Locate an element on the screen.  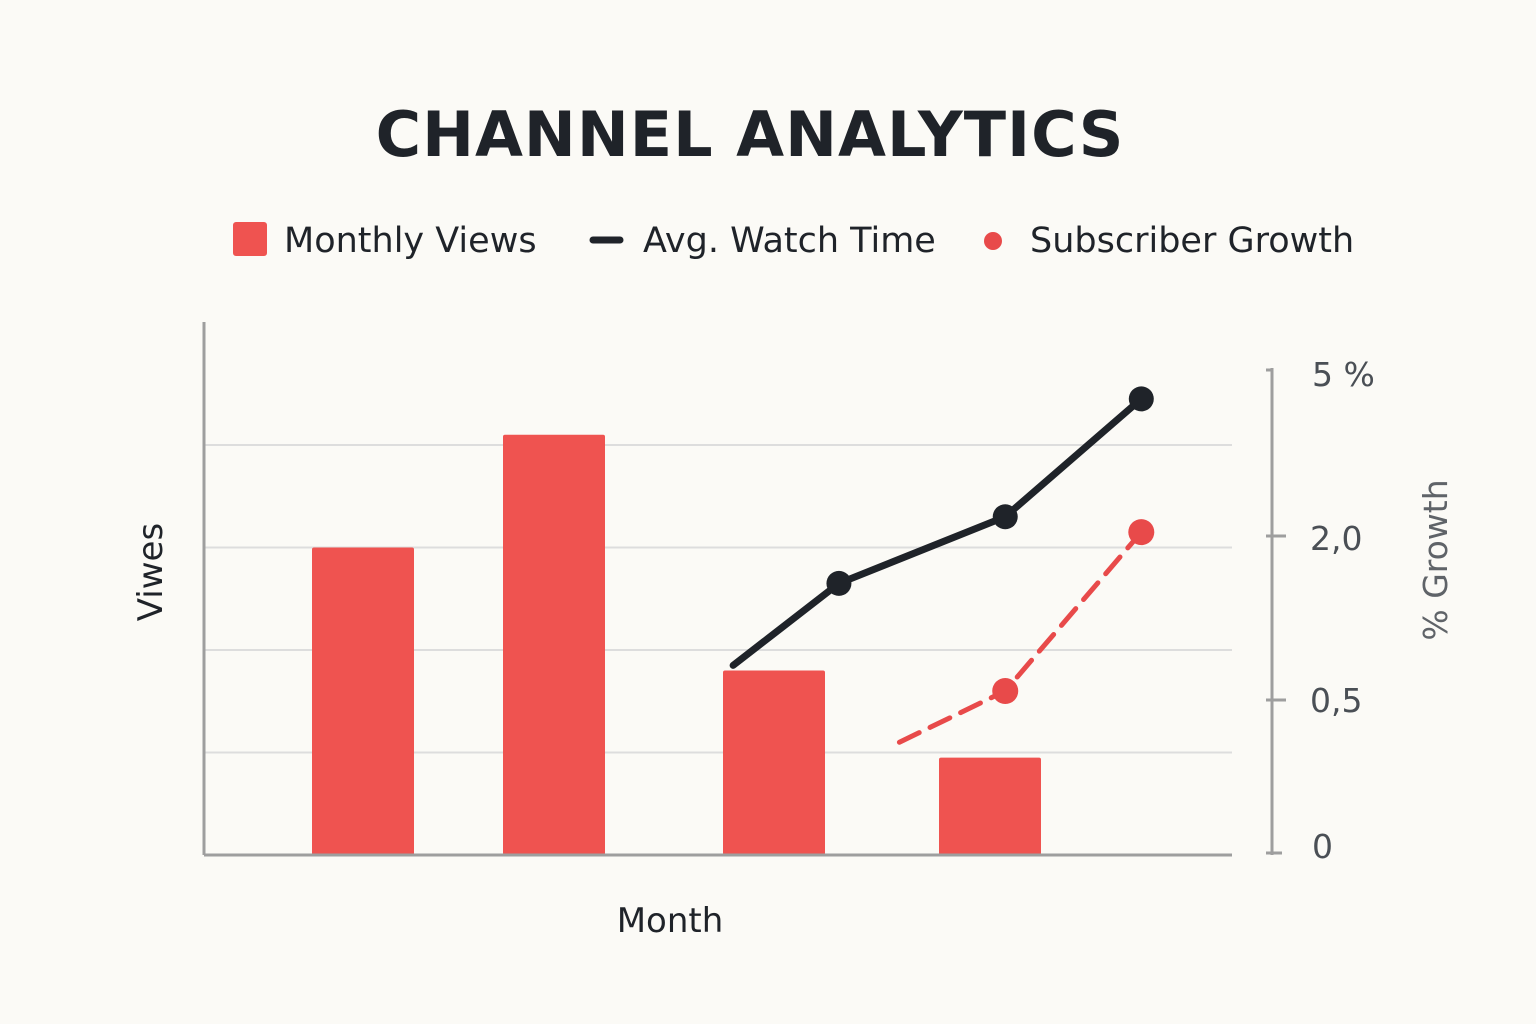
legend-swatch-subscriber-growth is located at coordinates (993, 241).